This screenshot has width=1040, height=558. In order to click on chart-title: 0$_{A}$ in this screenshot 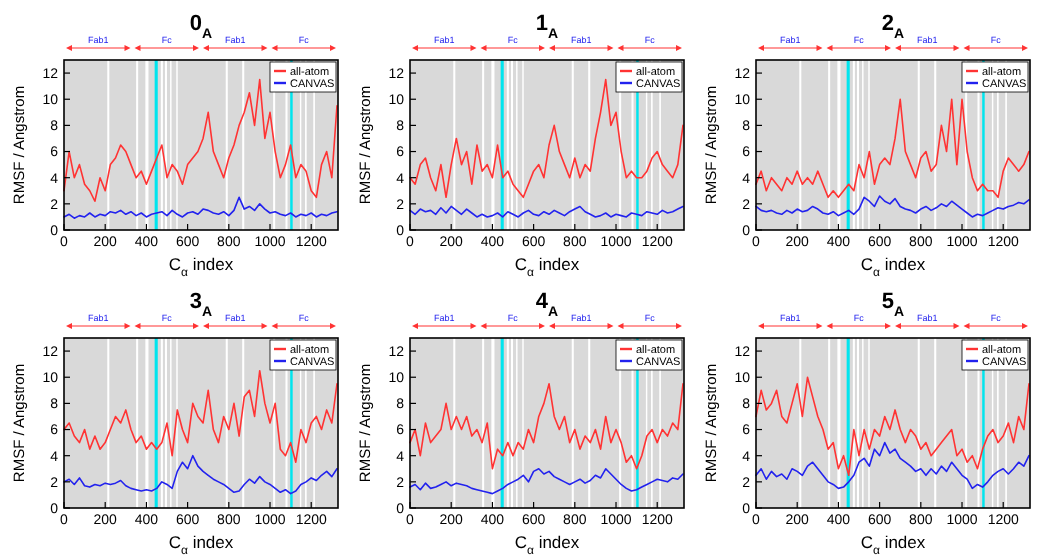, I will do `click(201, 26)`.